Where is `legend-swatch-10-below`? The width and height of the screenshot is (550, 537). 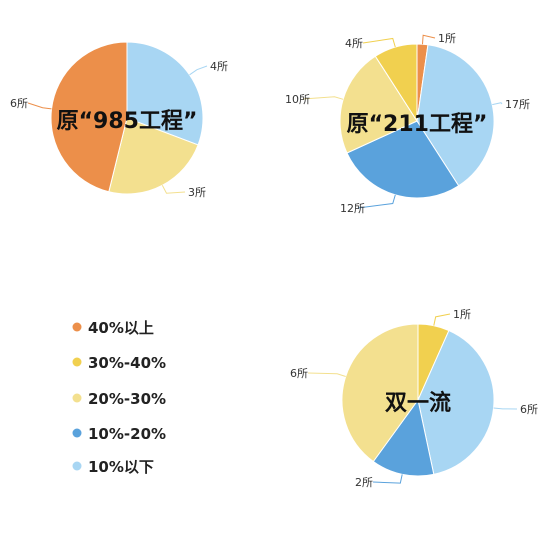 legend-swatch-10-below is located at coordinates (77, 466).